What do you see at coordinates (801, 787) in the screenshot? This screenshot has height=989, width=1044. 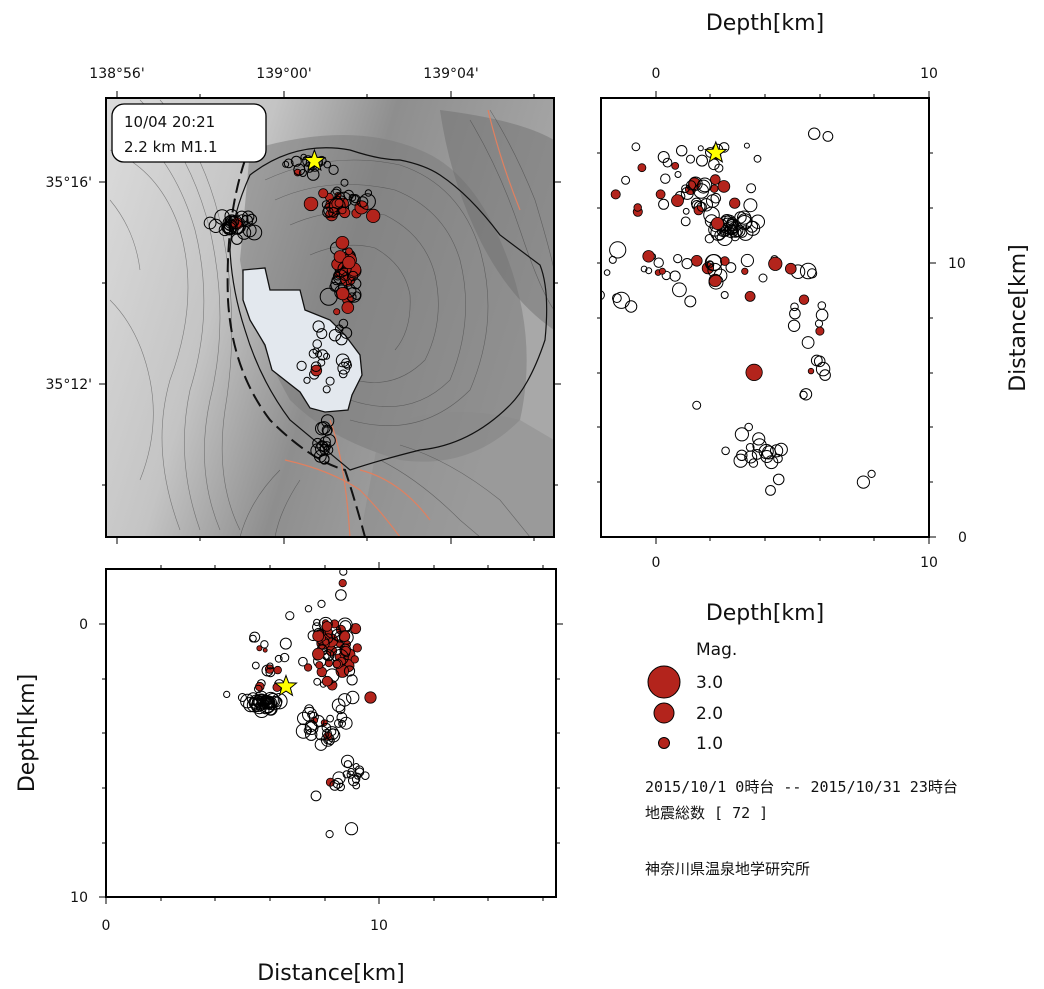 I see `period-text: 2015/10/1 0時台 -- 2015/10/31 23時台` at bounding box center [801, 787].